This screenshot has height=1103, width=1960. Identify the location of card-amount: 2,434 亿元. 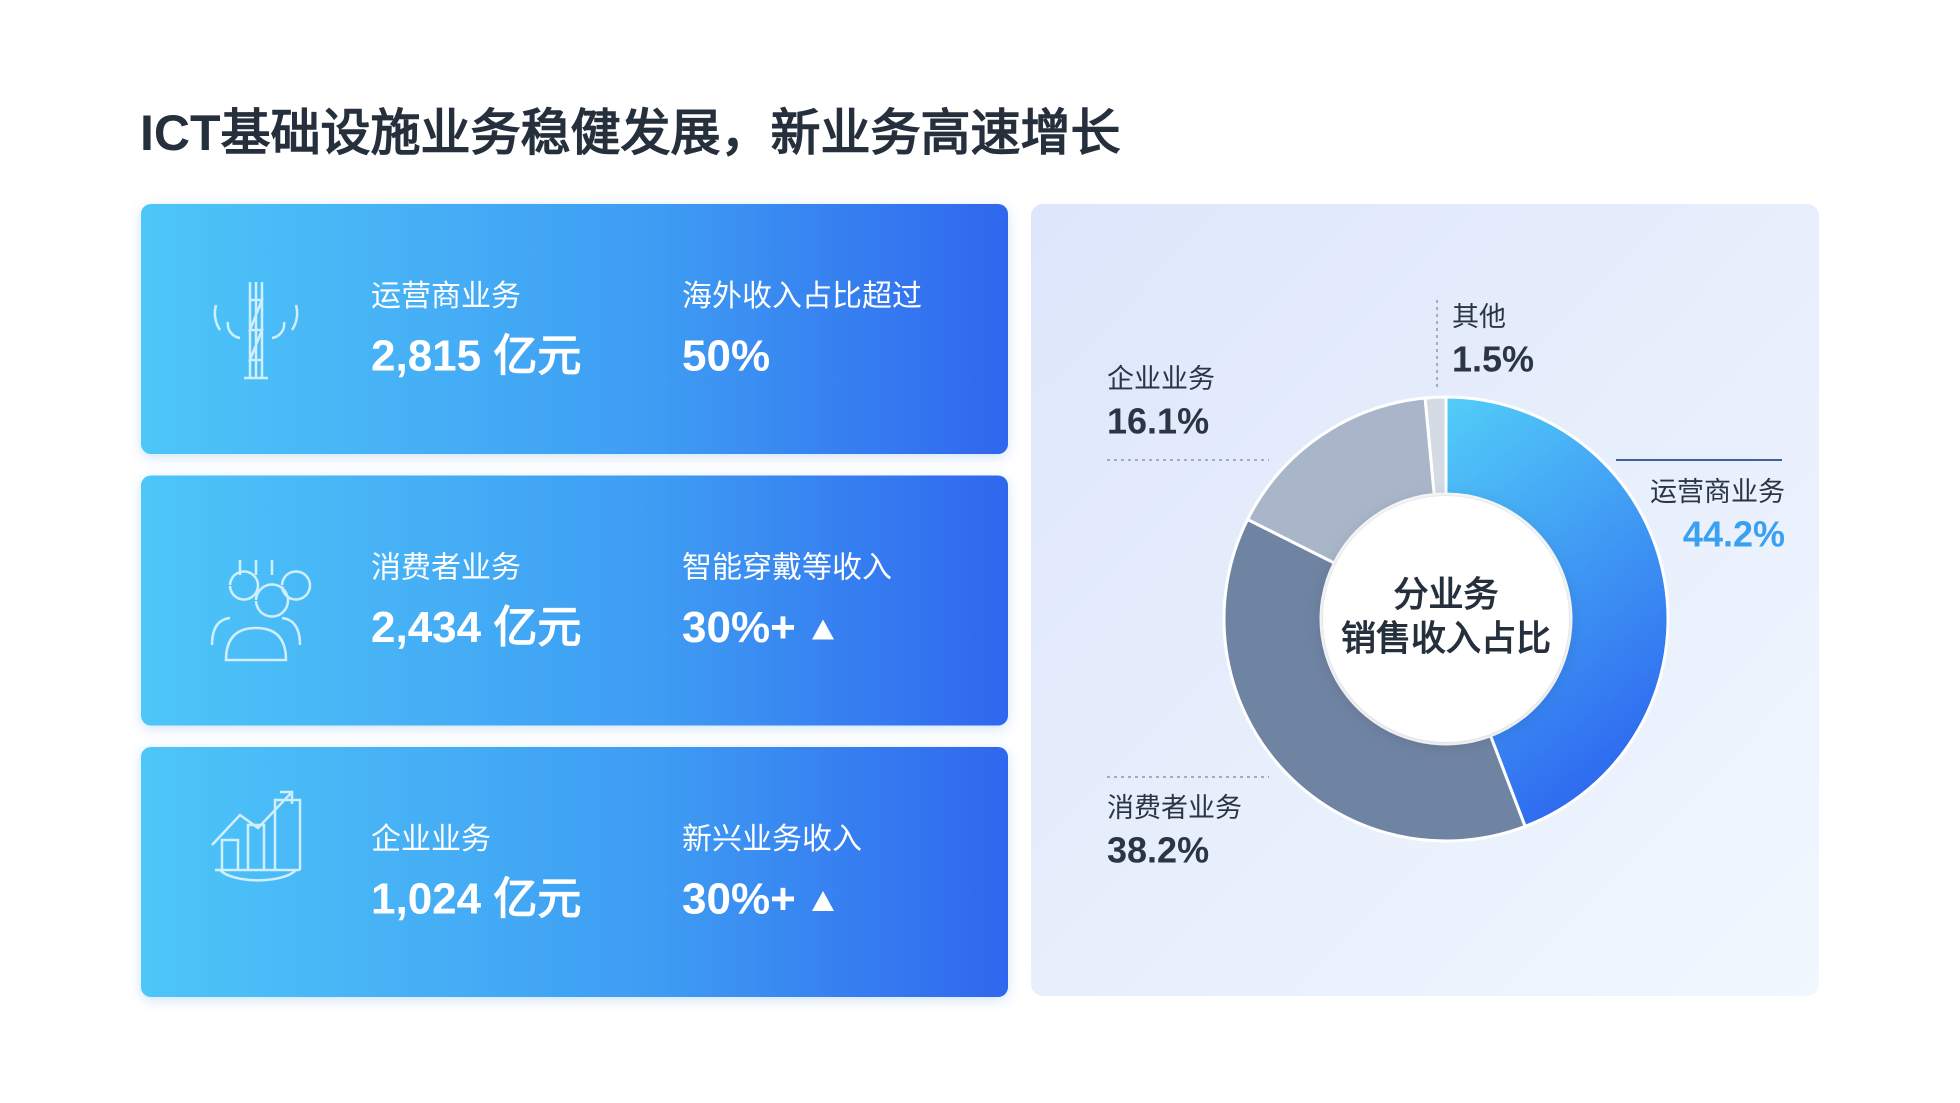
(476, 627).